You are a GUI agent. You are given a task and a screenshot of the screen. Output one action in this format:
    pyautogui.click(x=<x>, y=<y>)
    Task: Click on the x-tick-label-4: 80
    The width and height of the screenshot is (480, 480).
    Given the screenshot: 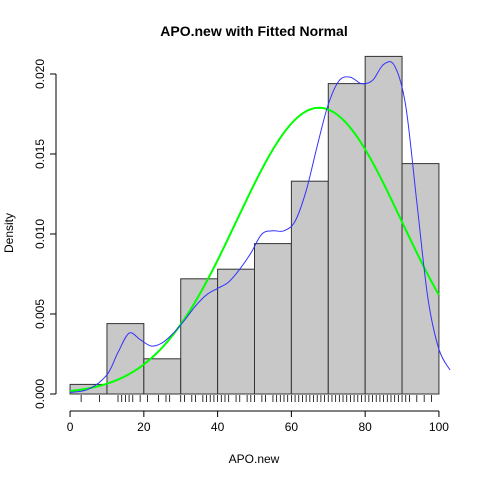 What is the action you would take?
    pyautogui.click(x=365, y=427)
    